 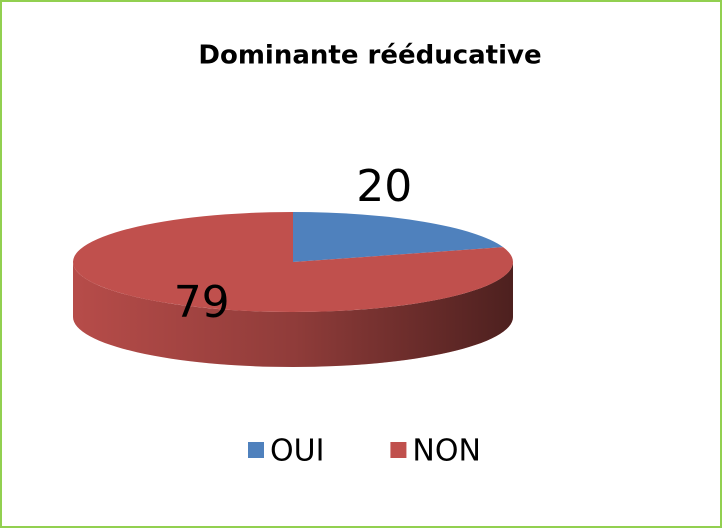 What do you see at coordinates (446, 451) in the screenshot?
I see `legend-label: NON` at bounding box center [446, 451].